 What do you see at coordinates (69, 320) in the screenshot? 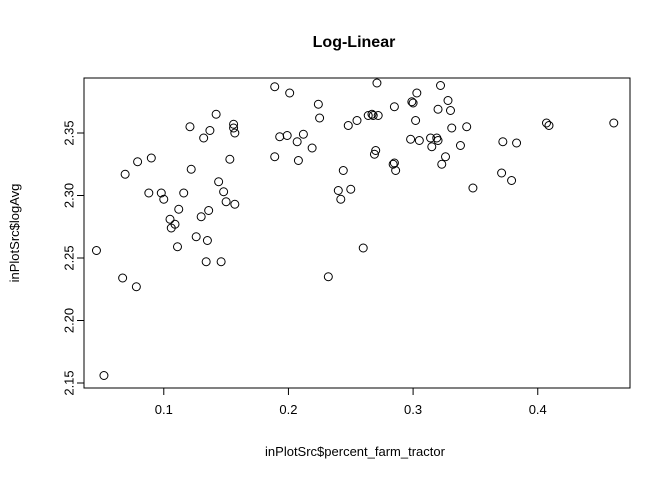
I see `y-tick-label: 2.20` at bounding box center [69, 320].